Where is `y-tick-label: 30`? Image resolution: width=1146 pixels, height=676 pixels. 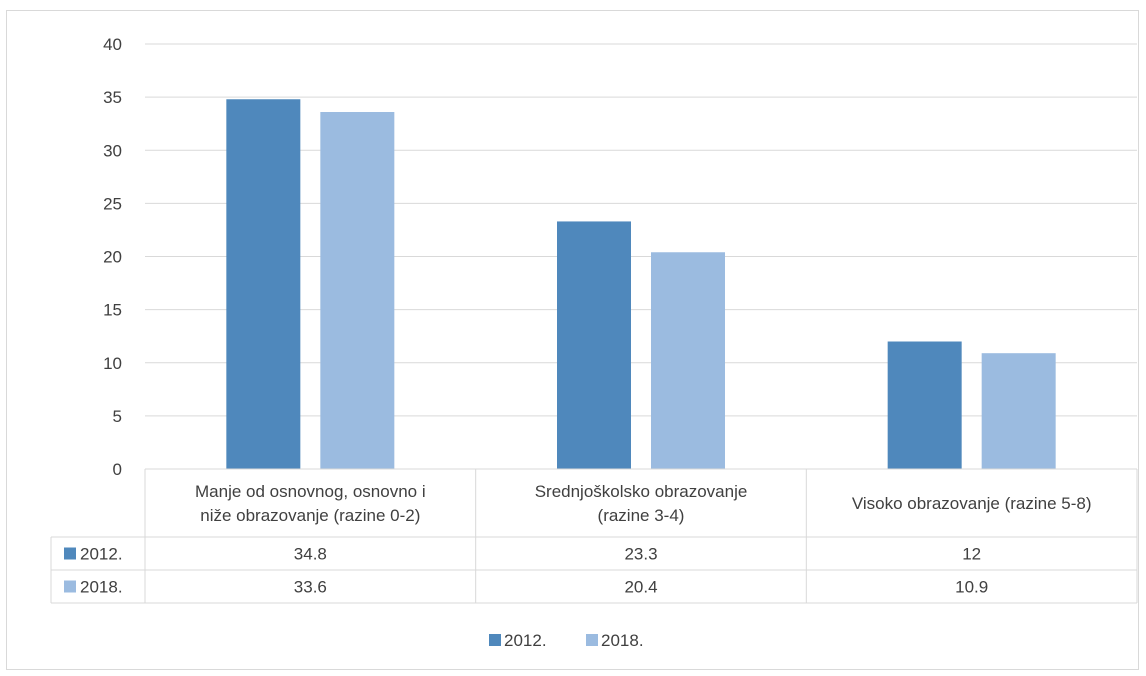 y-tick-label: 30 is located at coordinates (112, 150).